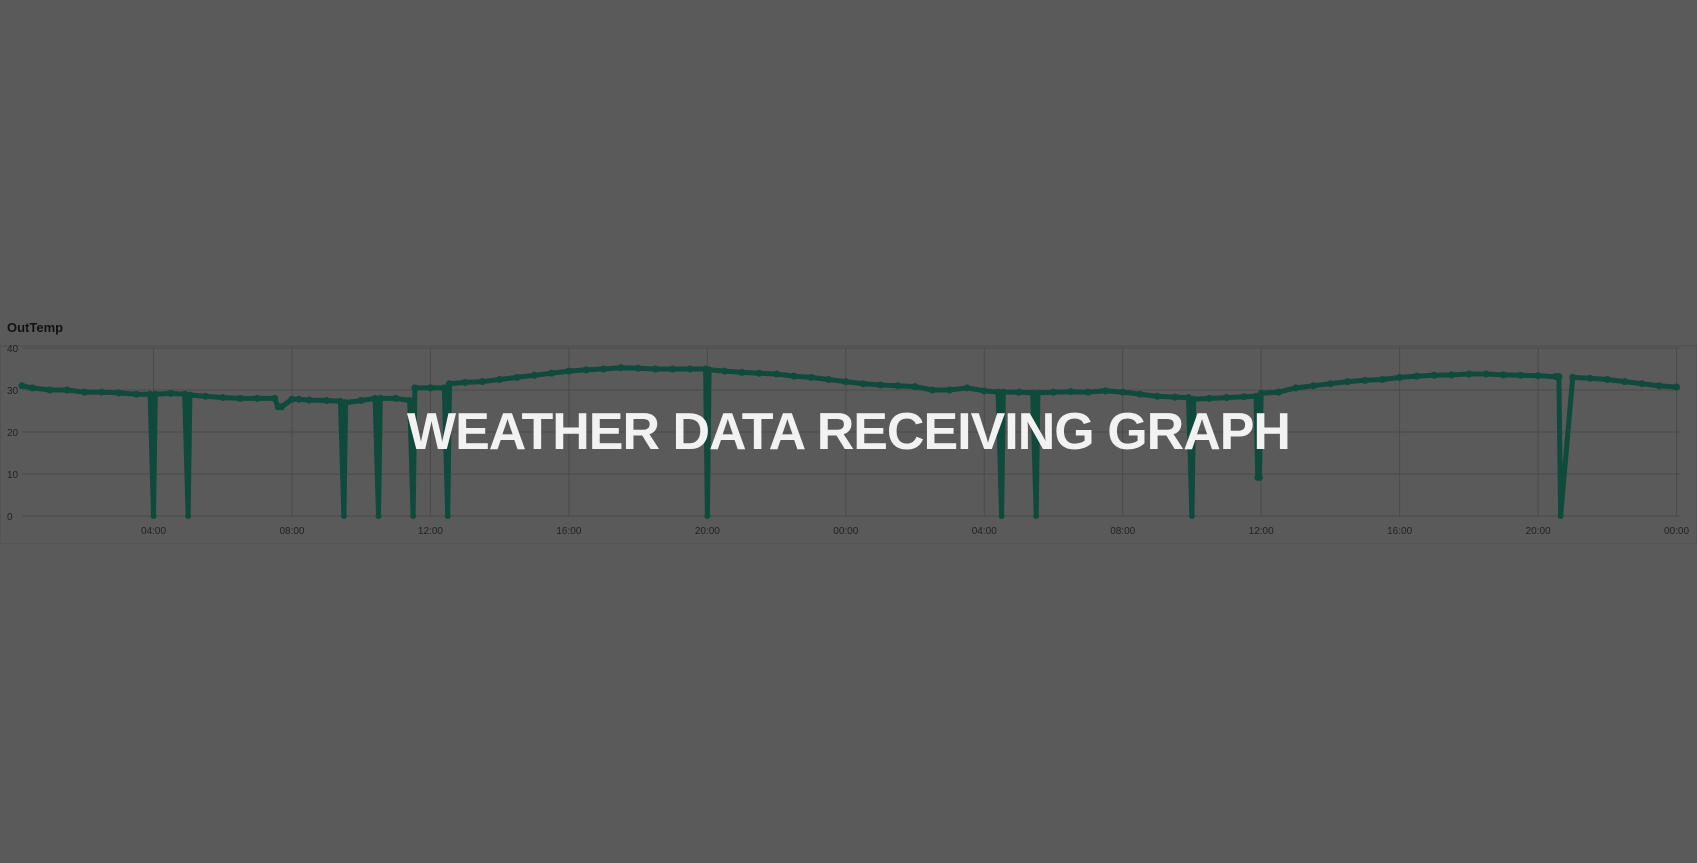 The width and height of the screenshot is (1697, 863). Describe the element at coordinates (568, 531) in the screenshot. I see `x-tick-label: 16:00` at that location.